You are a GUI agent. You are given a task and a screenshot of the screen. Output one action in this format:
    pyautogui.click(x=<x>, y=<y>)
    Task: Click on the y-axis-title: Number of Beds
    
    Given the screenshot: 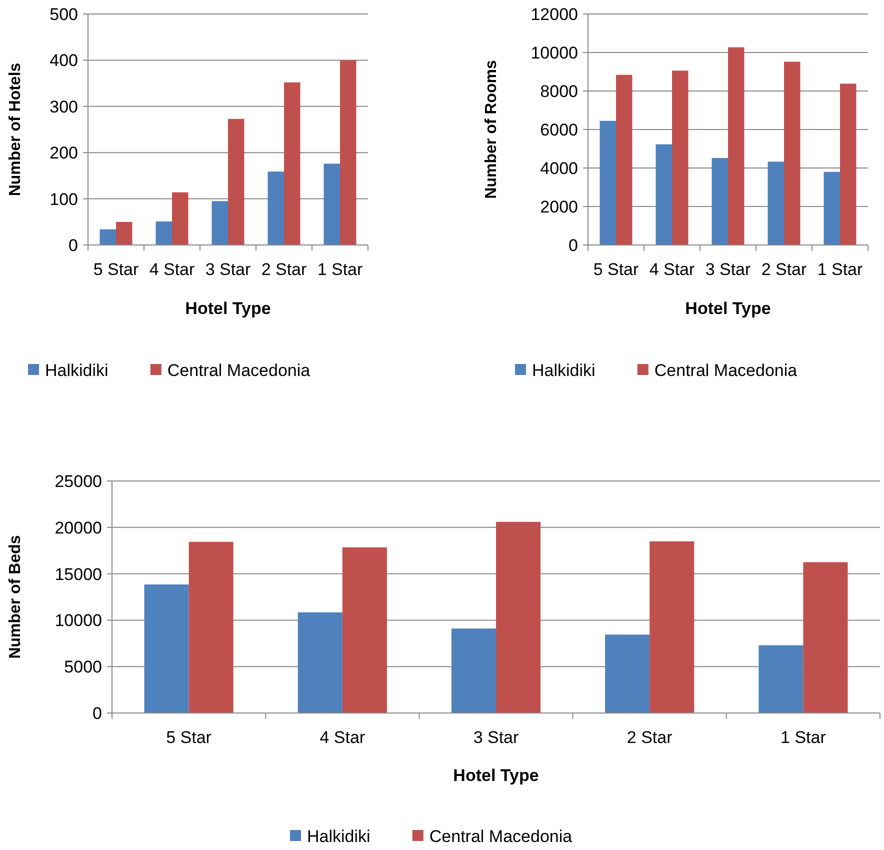 What is the action you would take?
    pyautogui.click(x=15, y=597)
    